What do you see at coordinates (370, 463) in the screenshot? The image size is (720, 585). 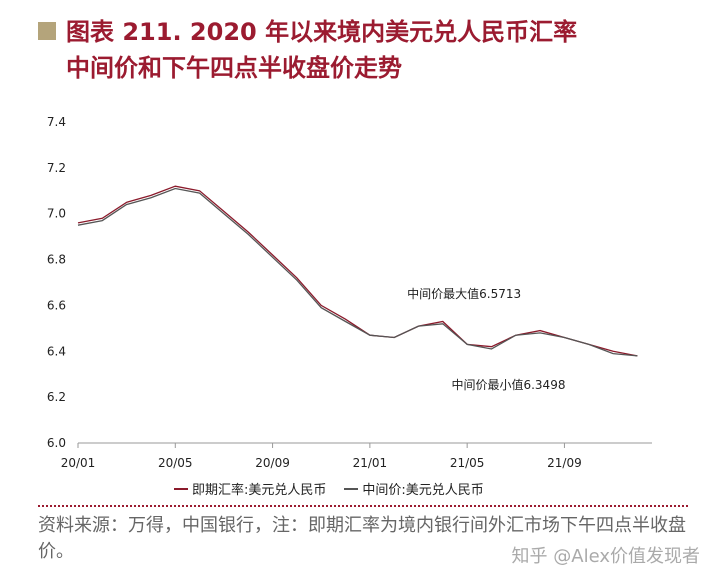 I see `x-tick-label: 21/01` at bounding box center [370, 463].